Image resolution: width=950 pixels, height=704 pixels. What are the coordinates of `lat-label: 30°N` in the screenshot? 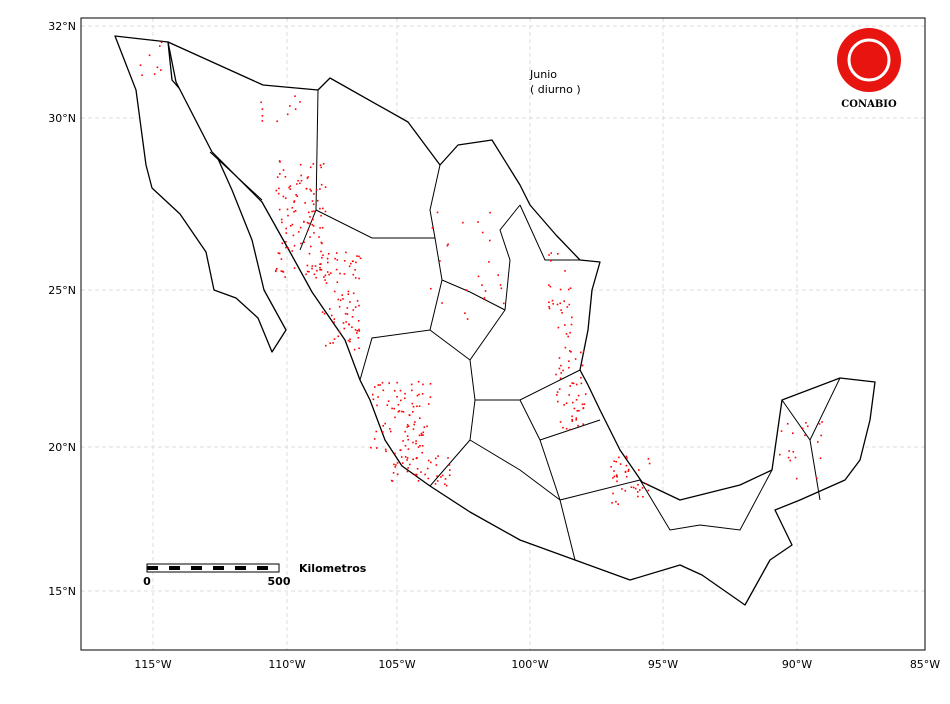 It's located at (62, 118).